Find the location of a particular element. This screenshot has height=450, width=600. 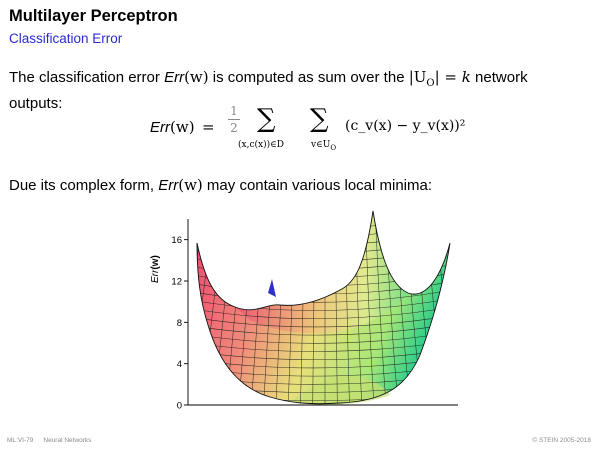

formula-sum-2: ∑ is located at coordinates (319, 119).